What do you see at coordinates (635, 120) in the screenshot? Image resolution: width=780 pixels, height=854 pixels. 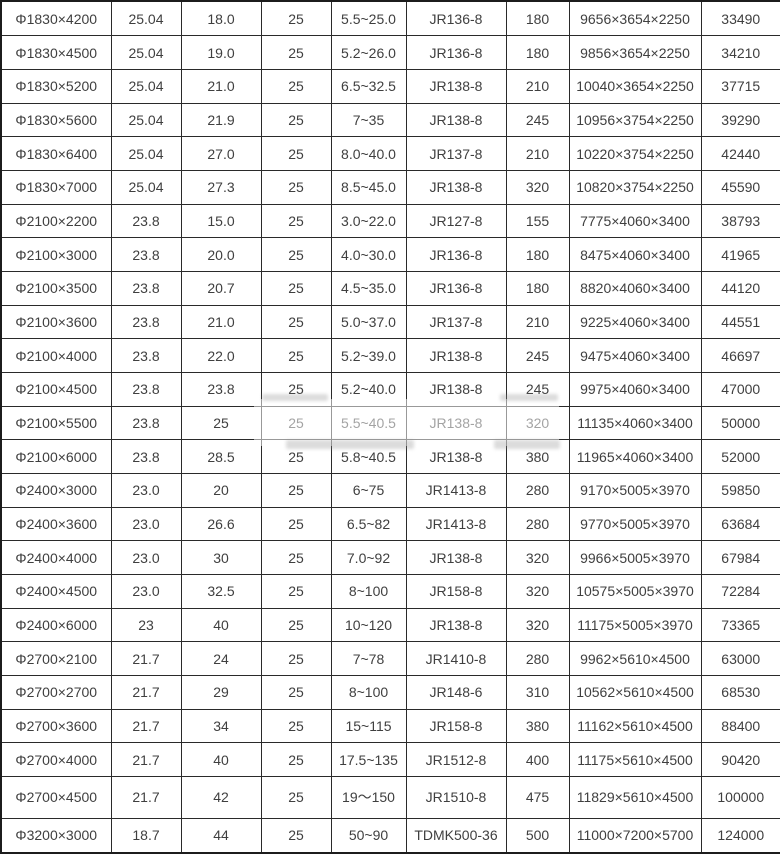 I see `table-cell: 10956×3754×2250` at bounding box center [635, 120].